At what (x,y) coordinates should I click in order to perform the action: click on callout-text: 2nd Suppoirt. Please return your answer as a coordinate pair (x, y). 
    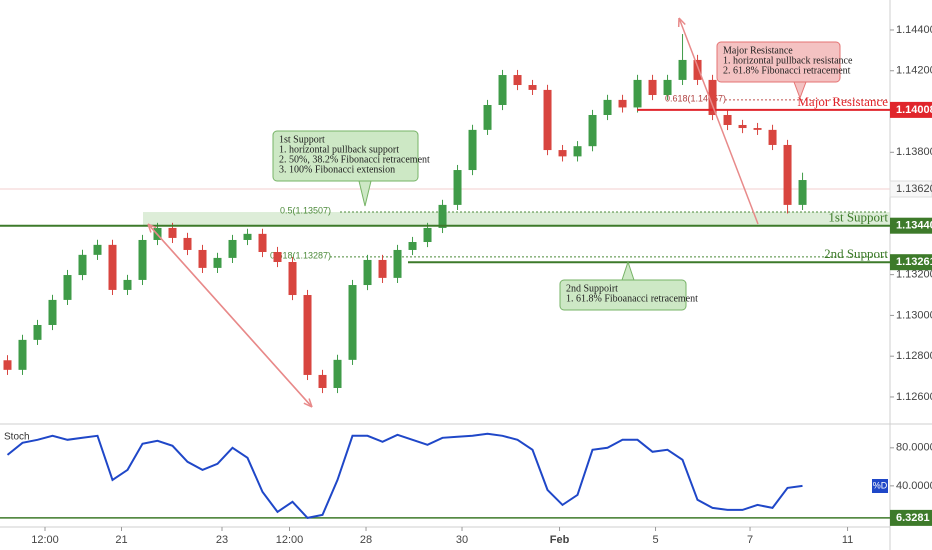
    Looking at the image, I should click on (592, 288).